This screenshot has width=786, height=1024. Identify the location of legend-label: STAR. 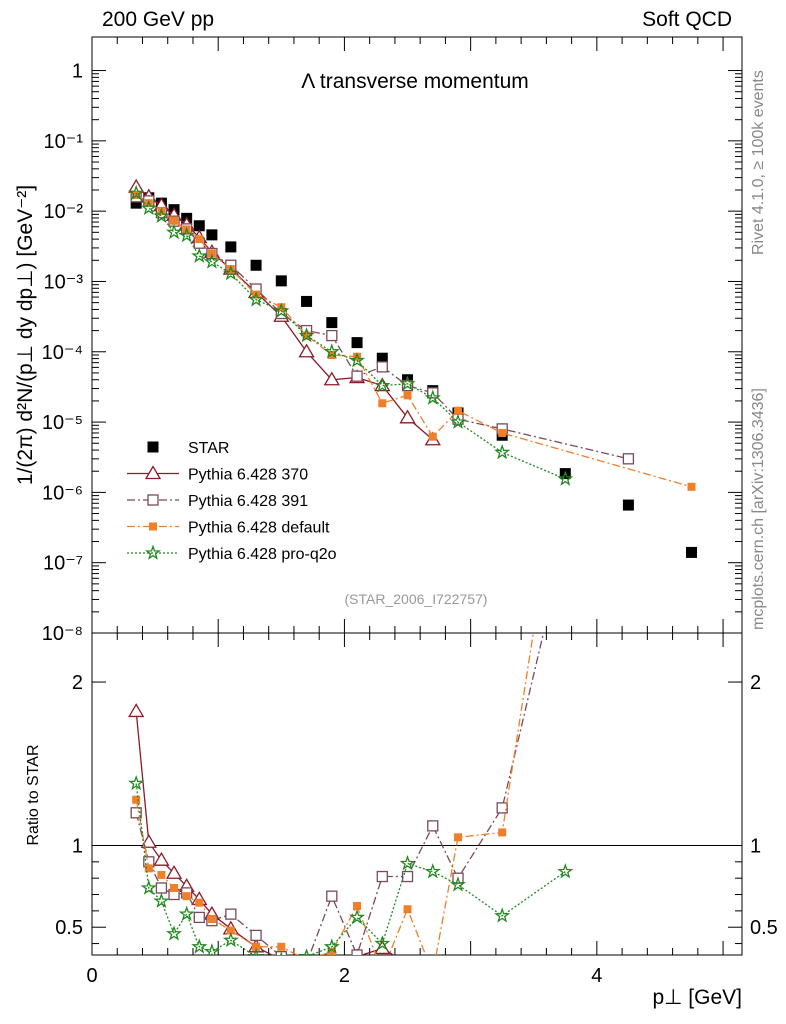
(208, 448).